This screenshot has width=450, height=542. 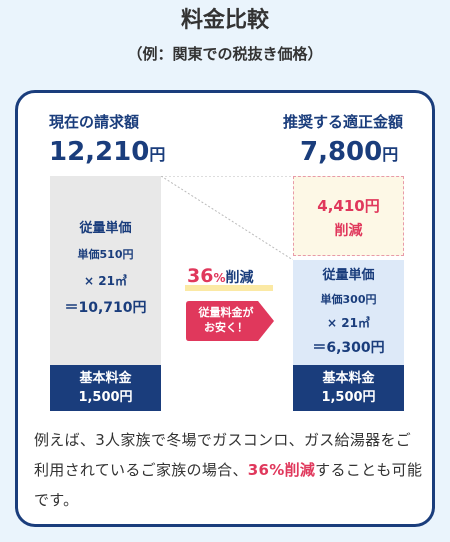 What do you see at coordinates (105, 254) in the screenshot?
I see `current-unit-price: 単価510円` at bounding box center [105, 254].